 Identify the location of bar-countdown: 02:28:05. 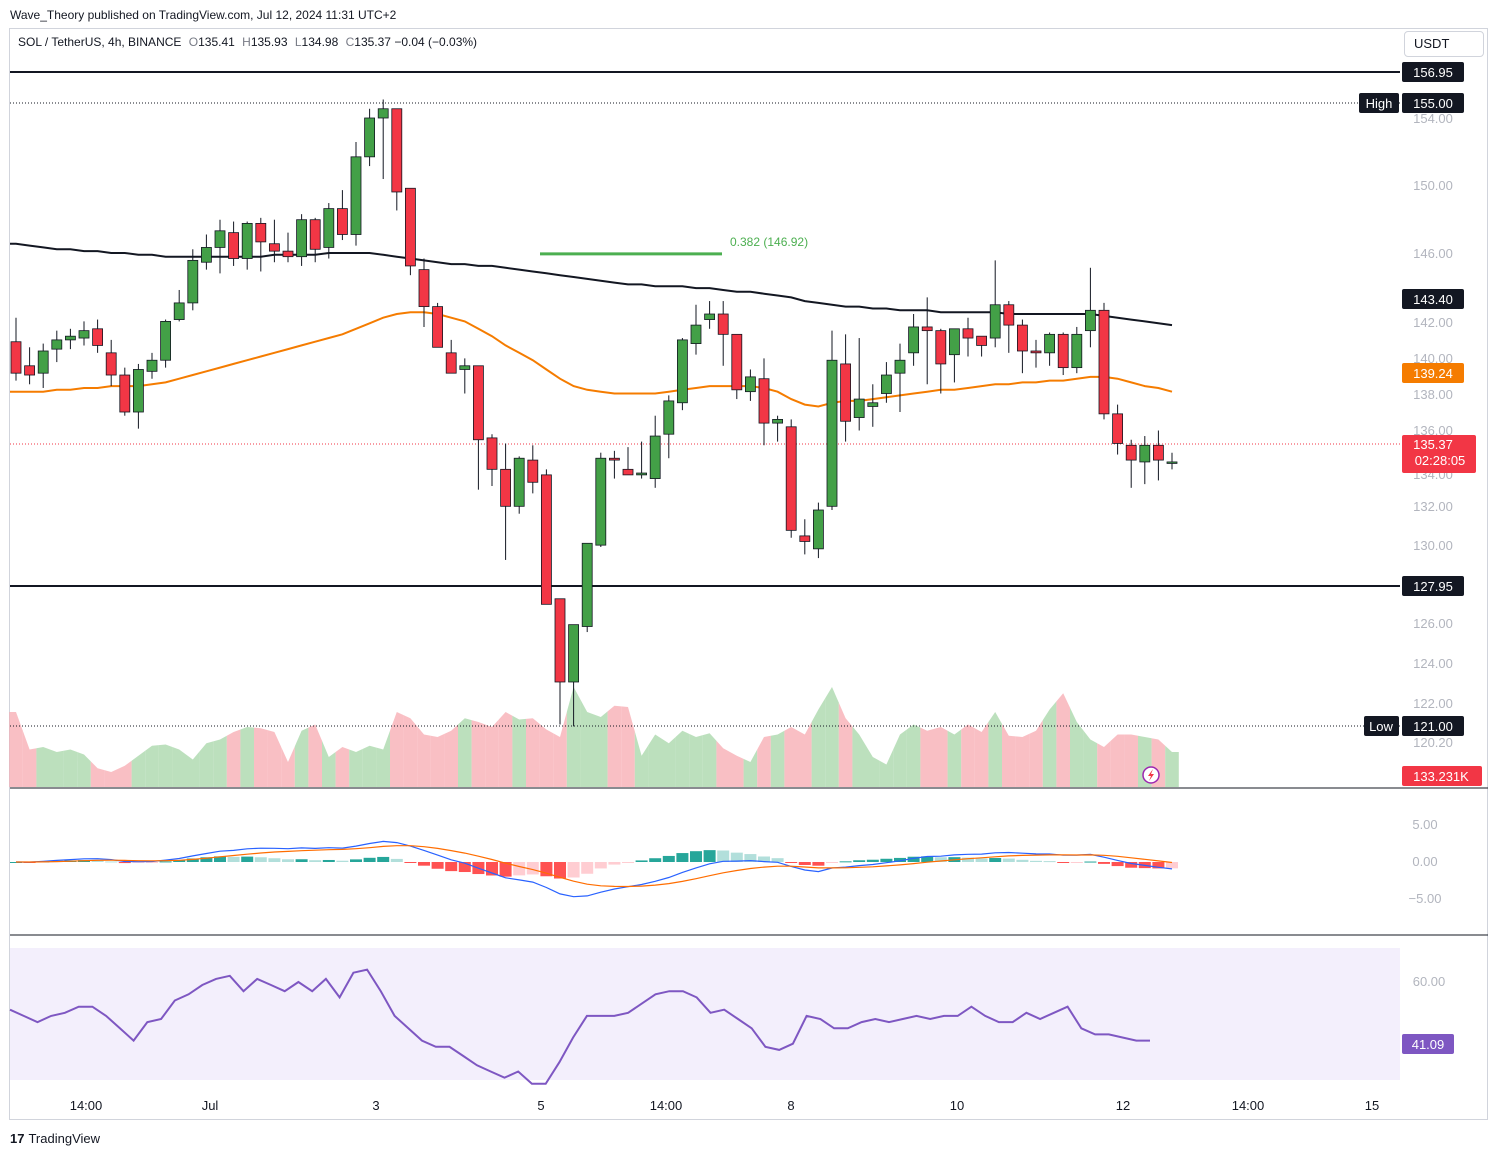
(1440, 460).